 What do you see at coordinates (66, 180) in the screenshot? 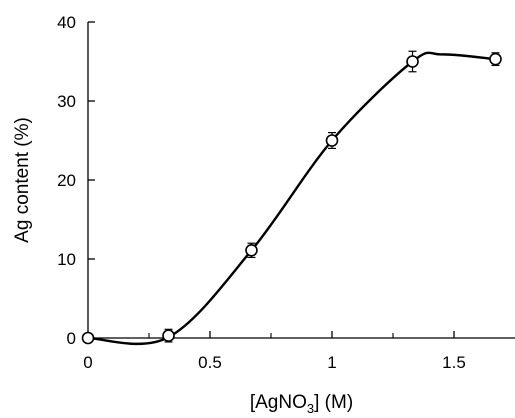
I see `y-tick-label: 20` at bounding box center [66, 180].